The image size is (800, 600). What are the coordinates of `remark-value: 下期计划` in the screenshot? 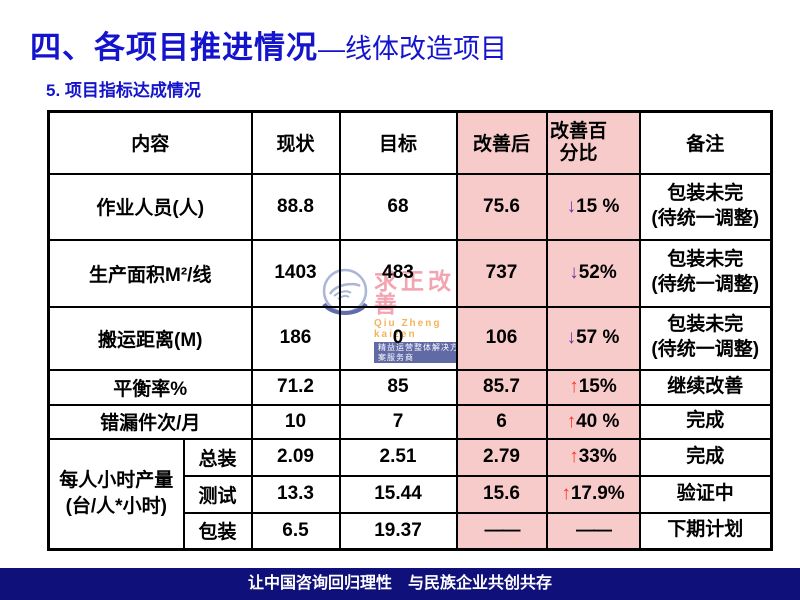 It's located at (705, 531).